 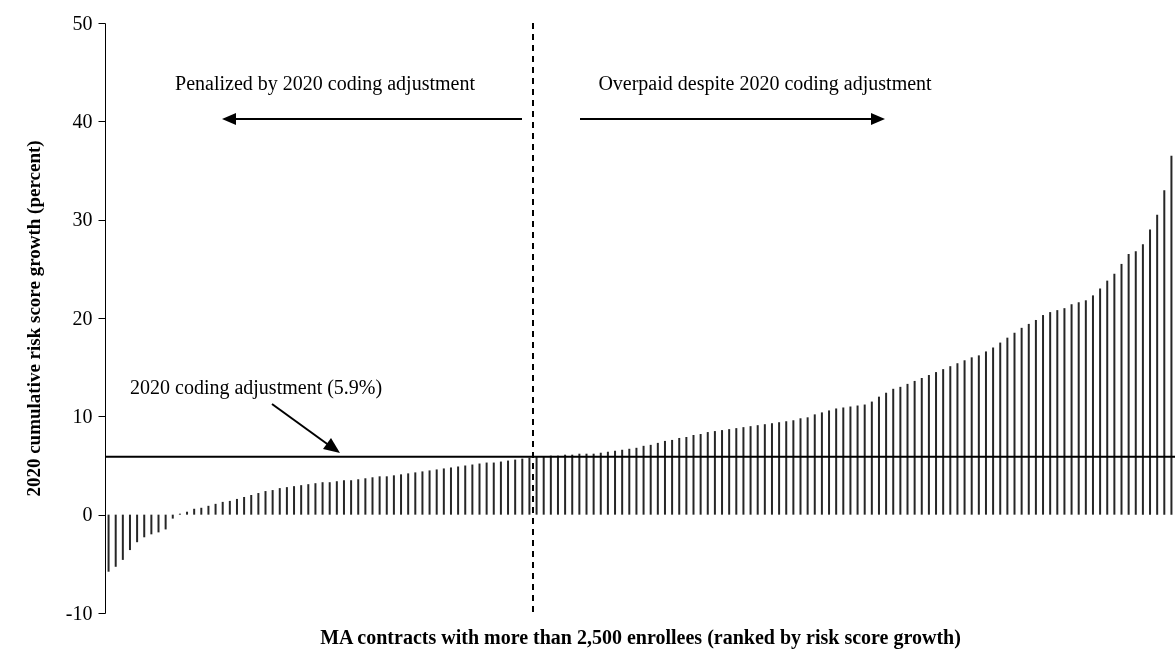 I want to click on y-axis-title: 2020 cumulative risk score growth (percent), so click(x=33, y=318).